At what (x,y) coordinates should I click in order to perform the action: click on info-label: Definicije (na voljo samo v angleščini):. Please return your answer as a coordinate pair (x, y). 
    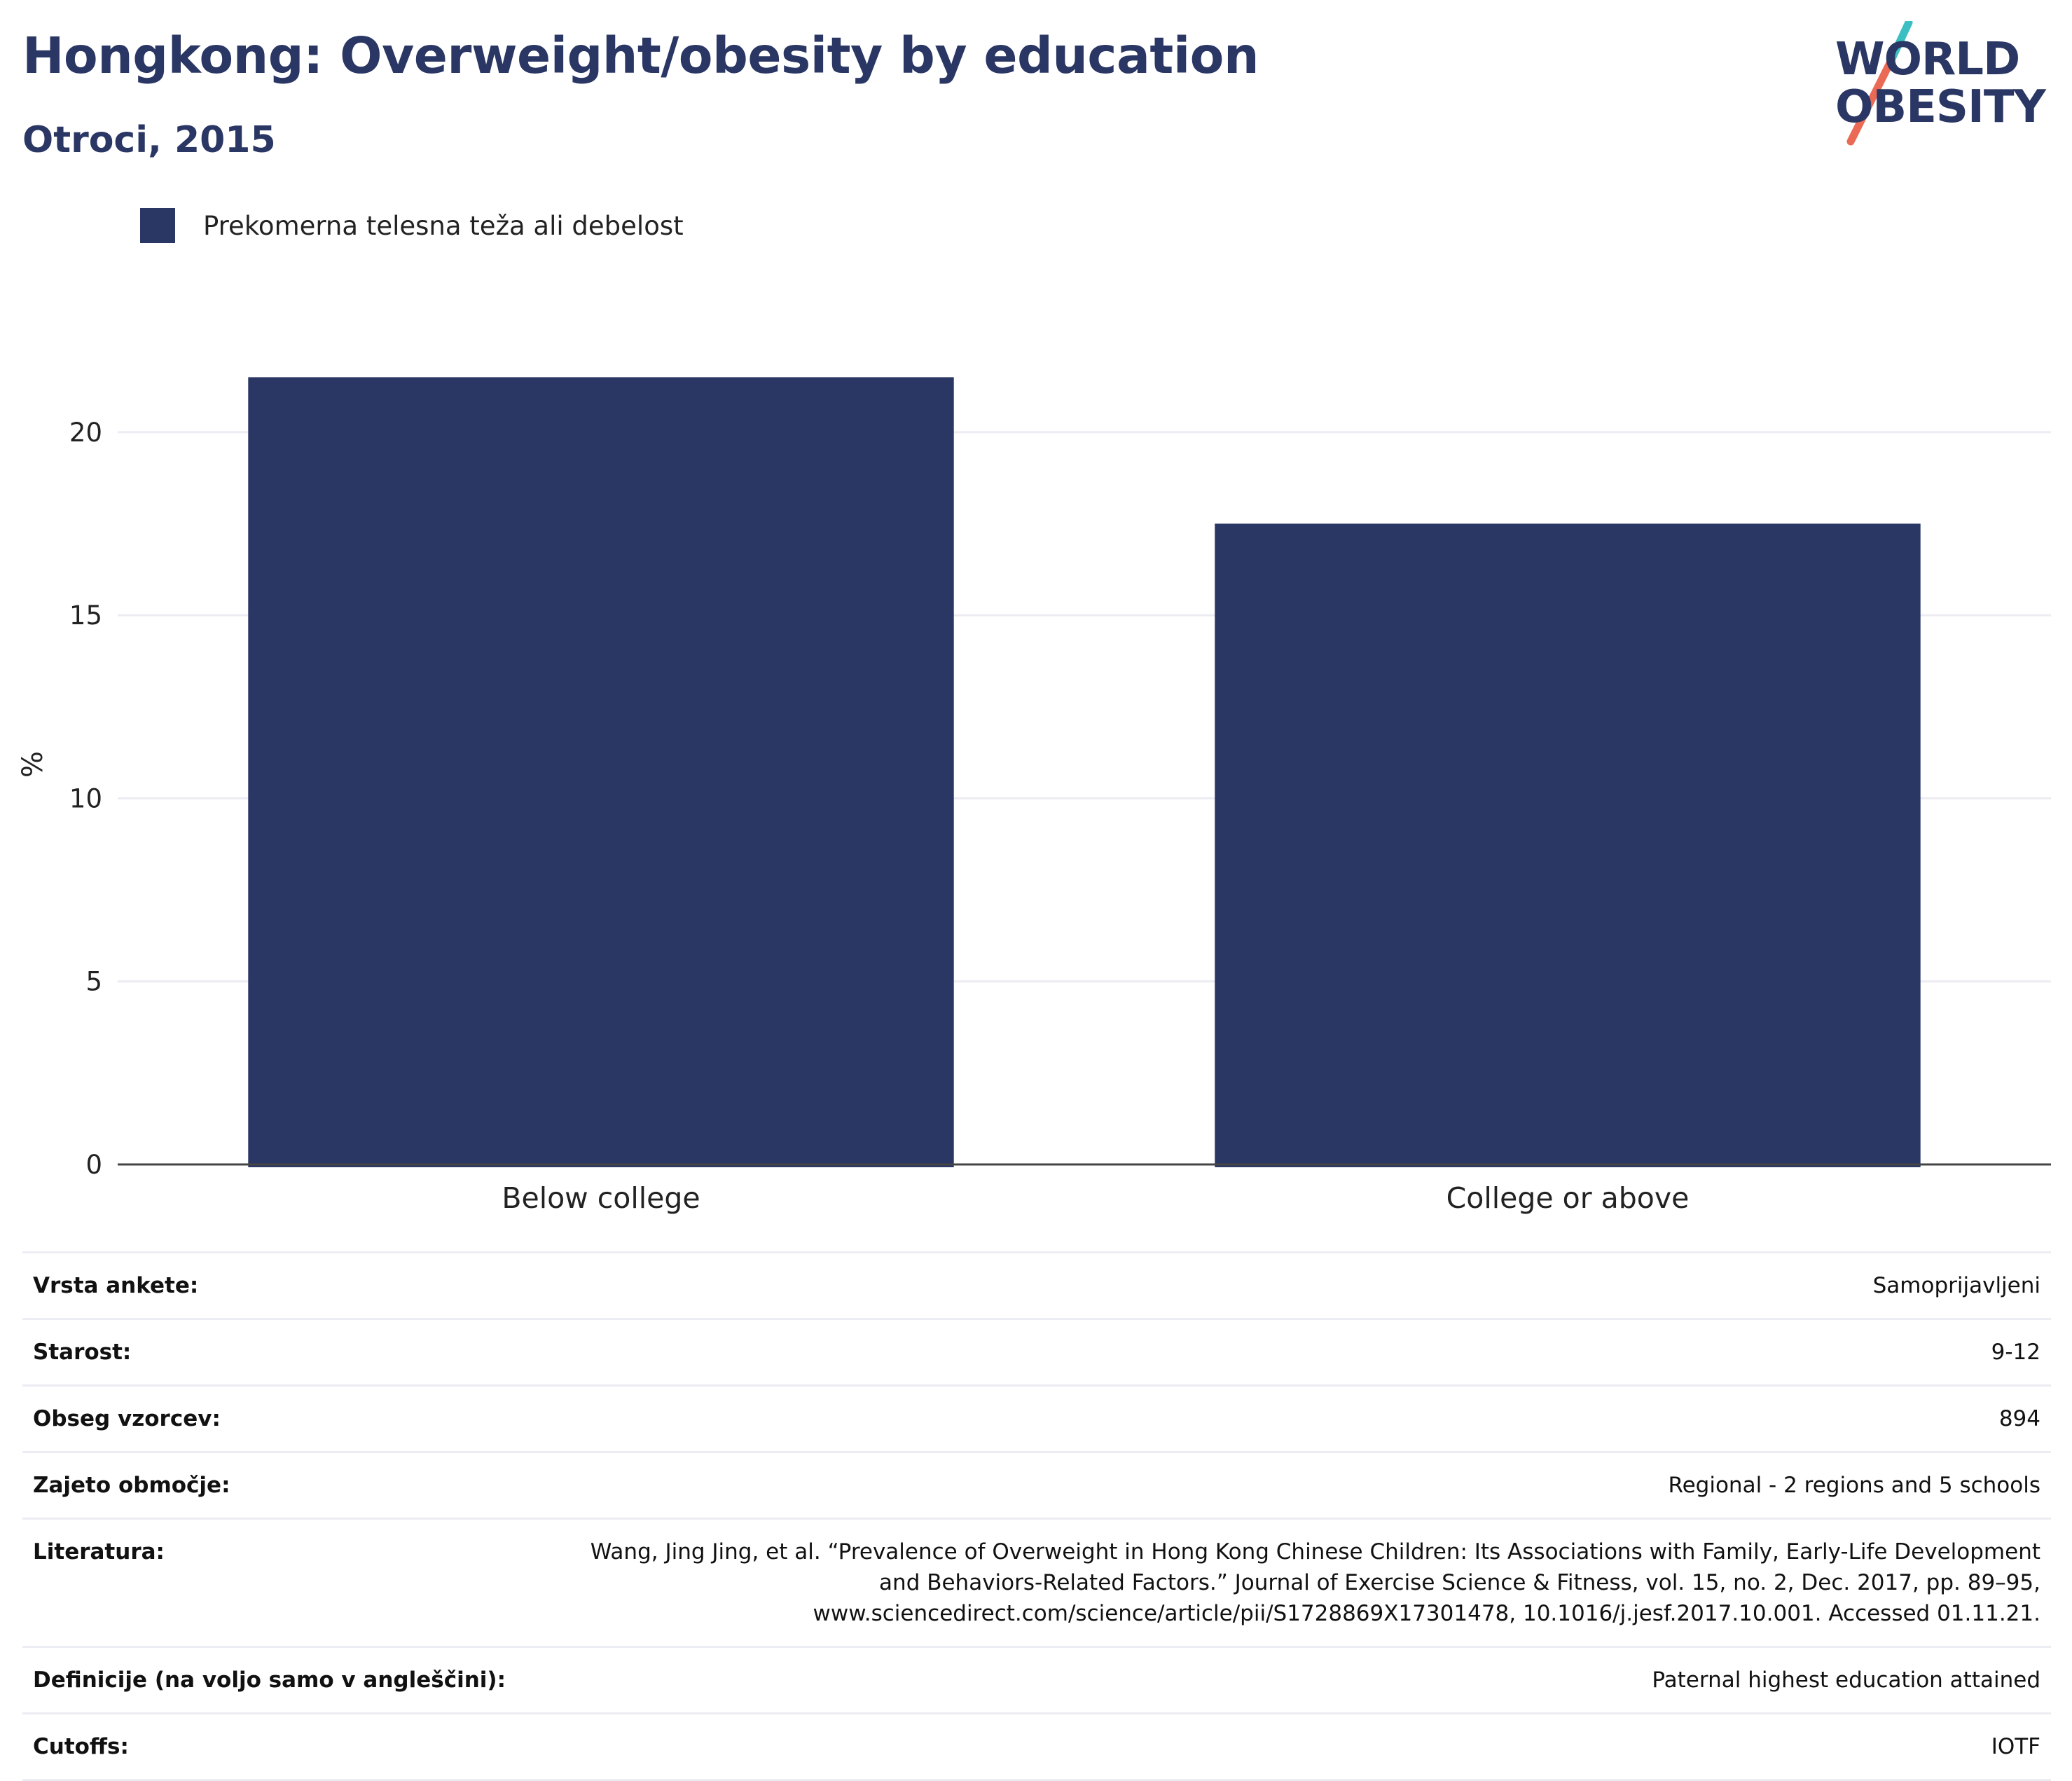
    Looking at the image, I should click on (278, 1680).